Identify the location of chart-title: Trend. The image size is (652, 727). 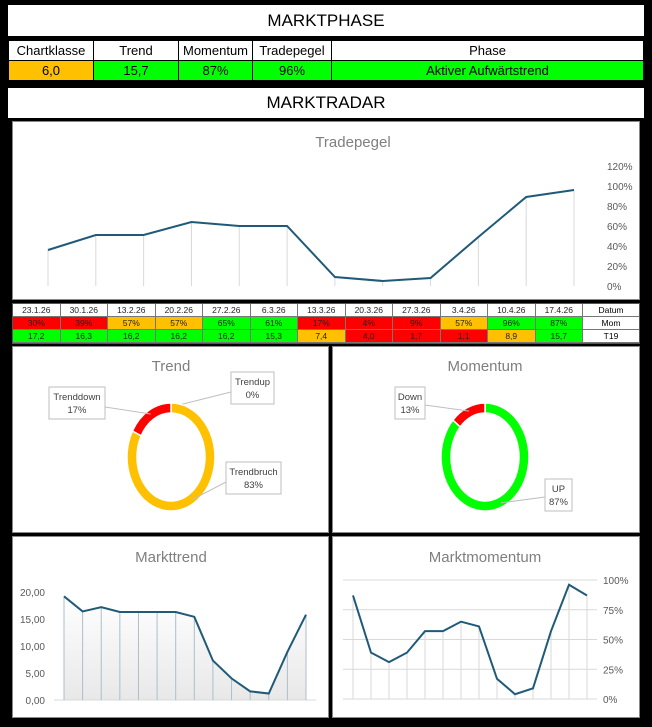
(171, 366).